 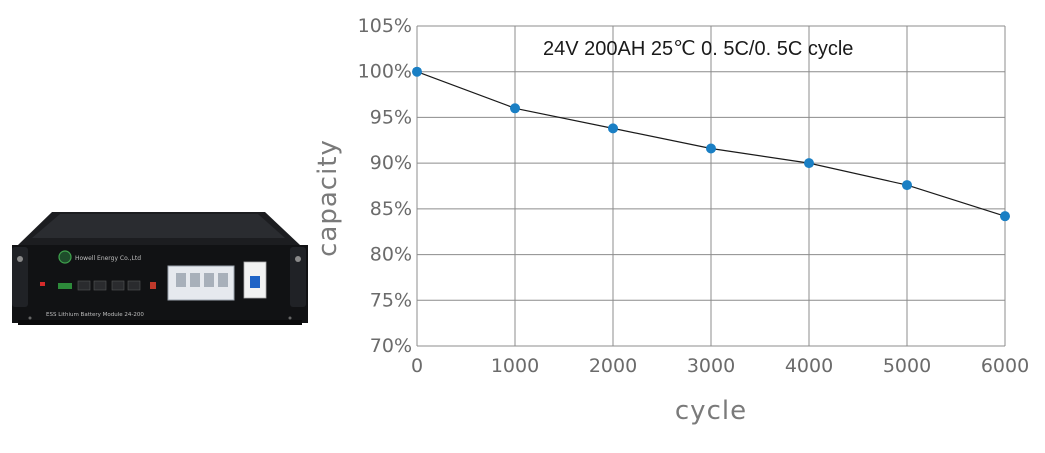 I want to click on y-axis-label: capacity, so click(x=328, y=198).